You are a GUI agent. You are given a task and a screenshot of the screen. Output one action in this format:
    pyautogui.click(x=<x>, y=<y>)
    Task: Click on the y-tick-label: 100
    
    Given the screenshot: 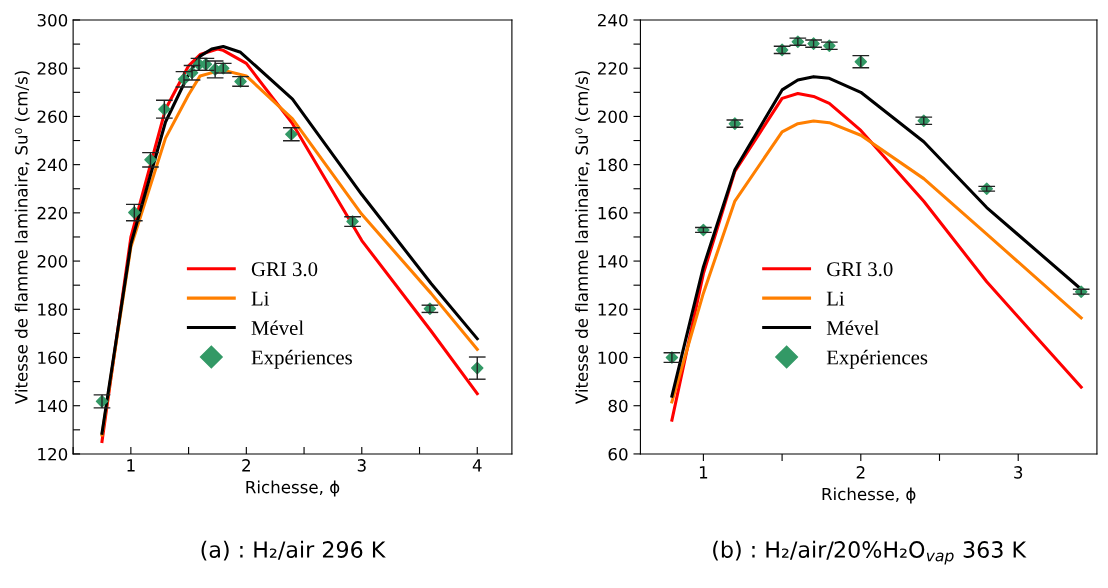 What is the action you would take?
    pyautogui.click(x=613, y=358)
    